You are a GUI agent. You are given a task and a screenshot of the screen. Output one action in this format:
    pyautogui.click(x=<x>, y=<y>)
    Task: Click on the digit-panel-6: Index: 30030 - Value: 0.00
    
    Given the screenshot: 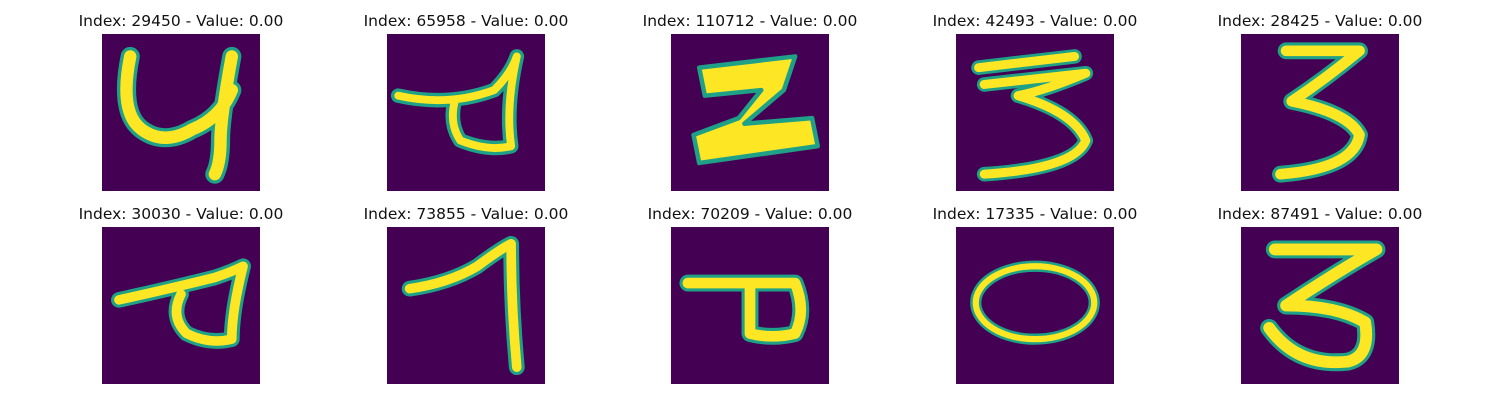 What is the action you would take?
    pyautogui.click(x=181, y=295)
    